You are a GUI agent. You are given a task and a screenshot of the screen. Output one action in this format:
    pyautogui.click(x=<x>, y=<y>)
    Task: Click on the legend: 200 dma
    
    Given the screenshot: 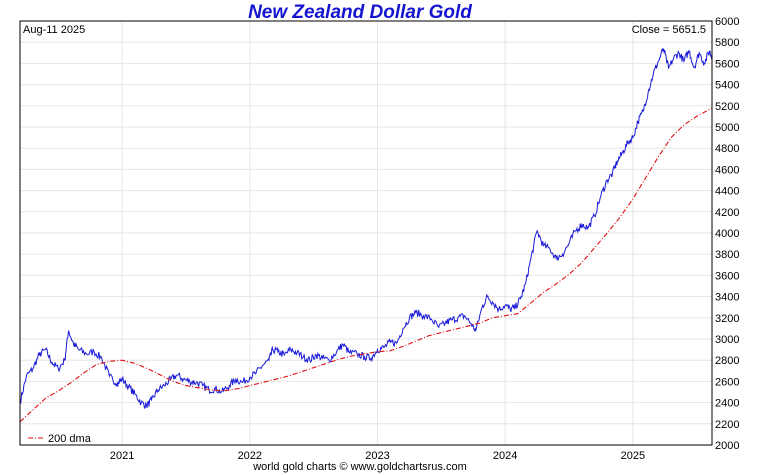 What is the action you would take?
    pyautogui.click(x=60, y=439)
    